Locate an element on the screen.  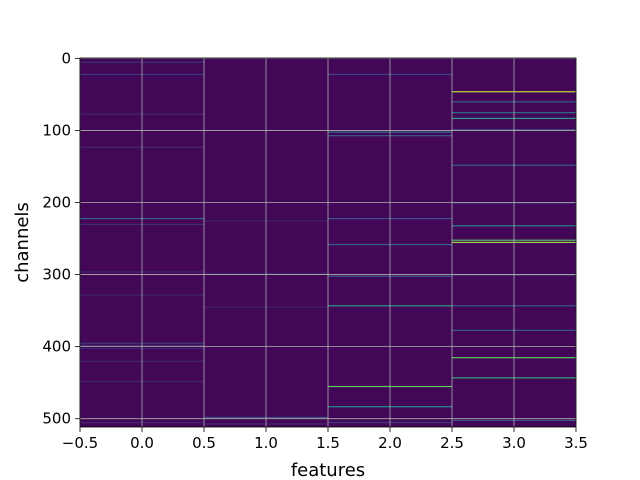
y-tick-label: 100 is located at coordinates (56, 130).